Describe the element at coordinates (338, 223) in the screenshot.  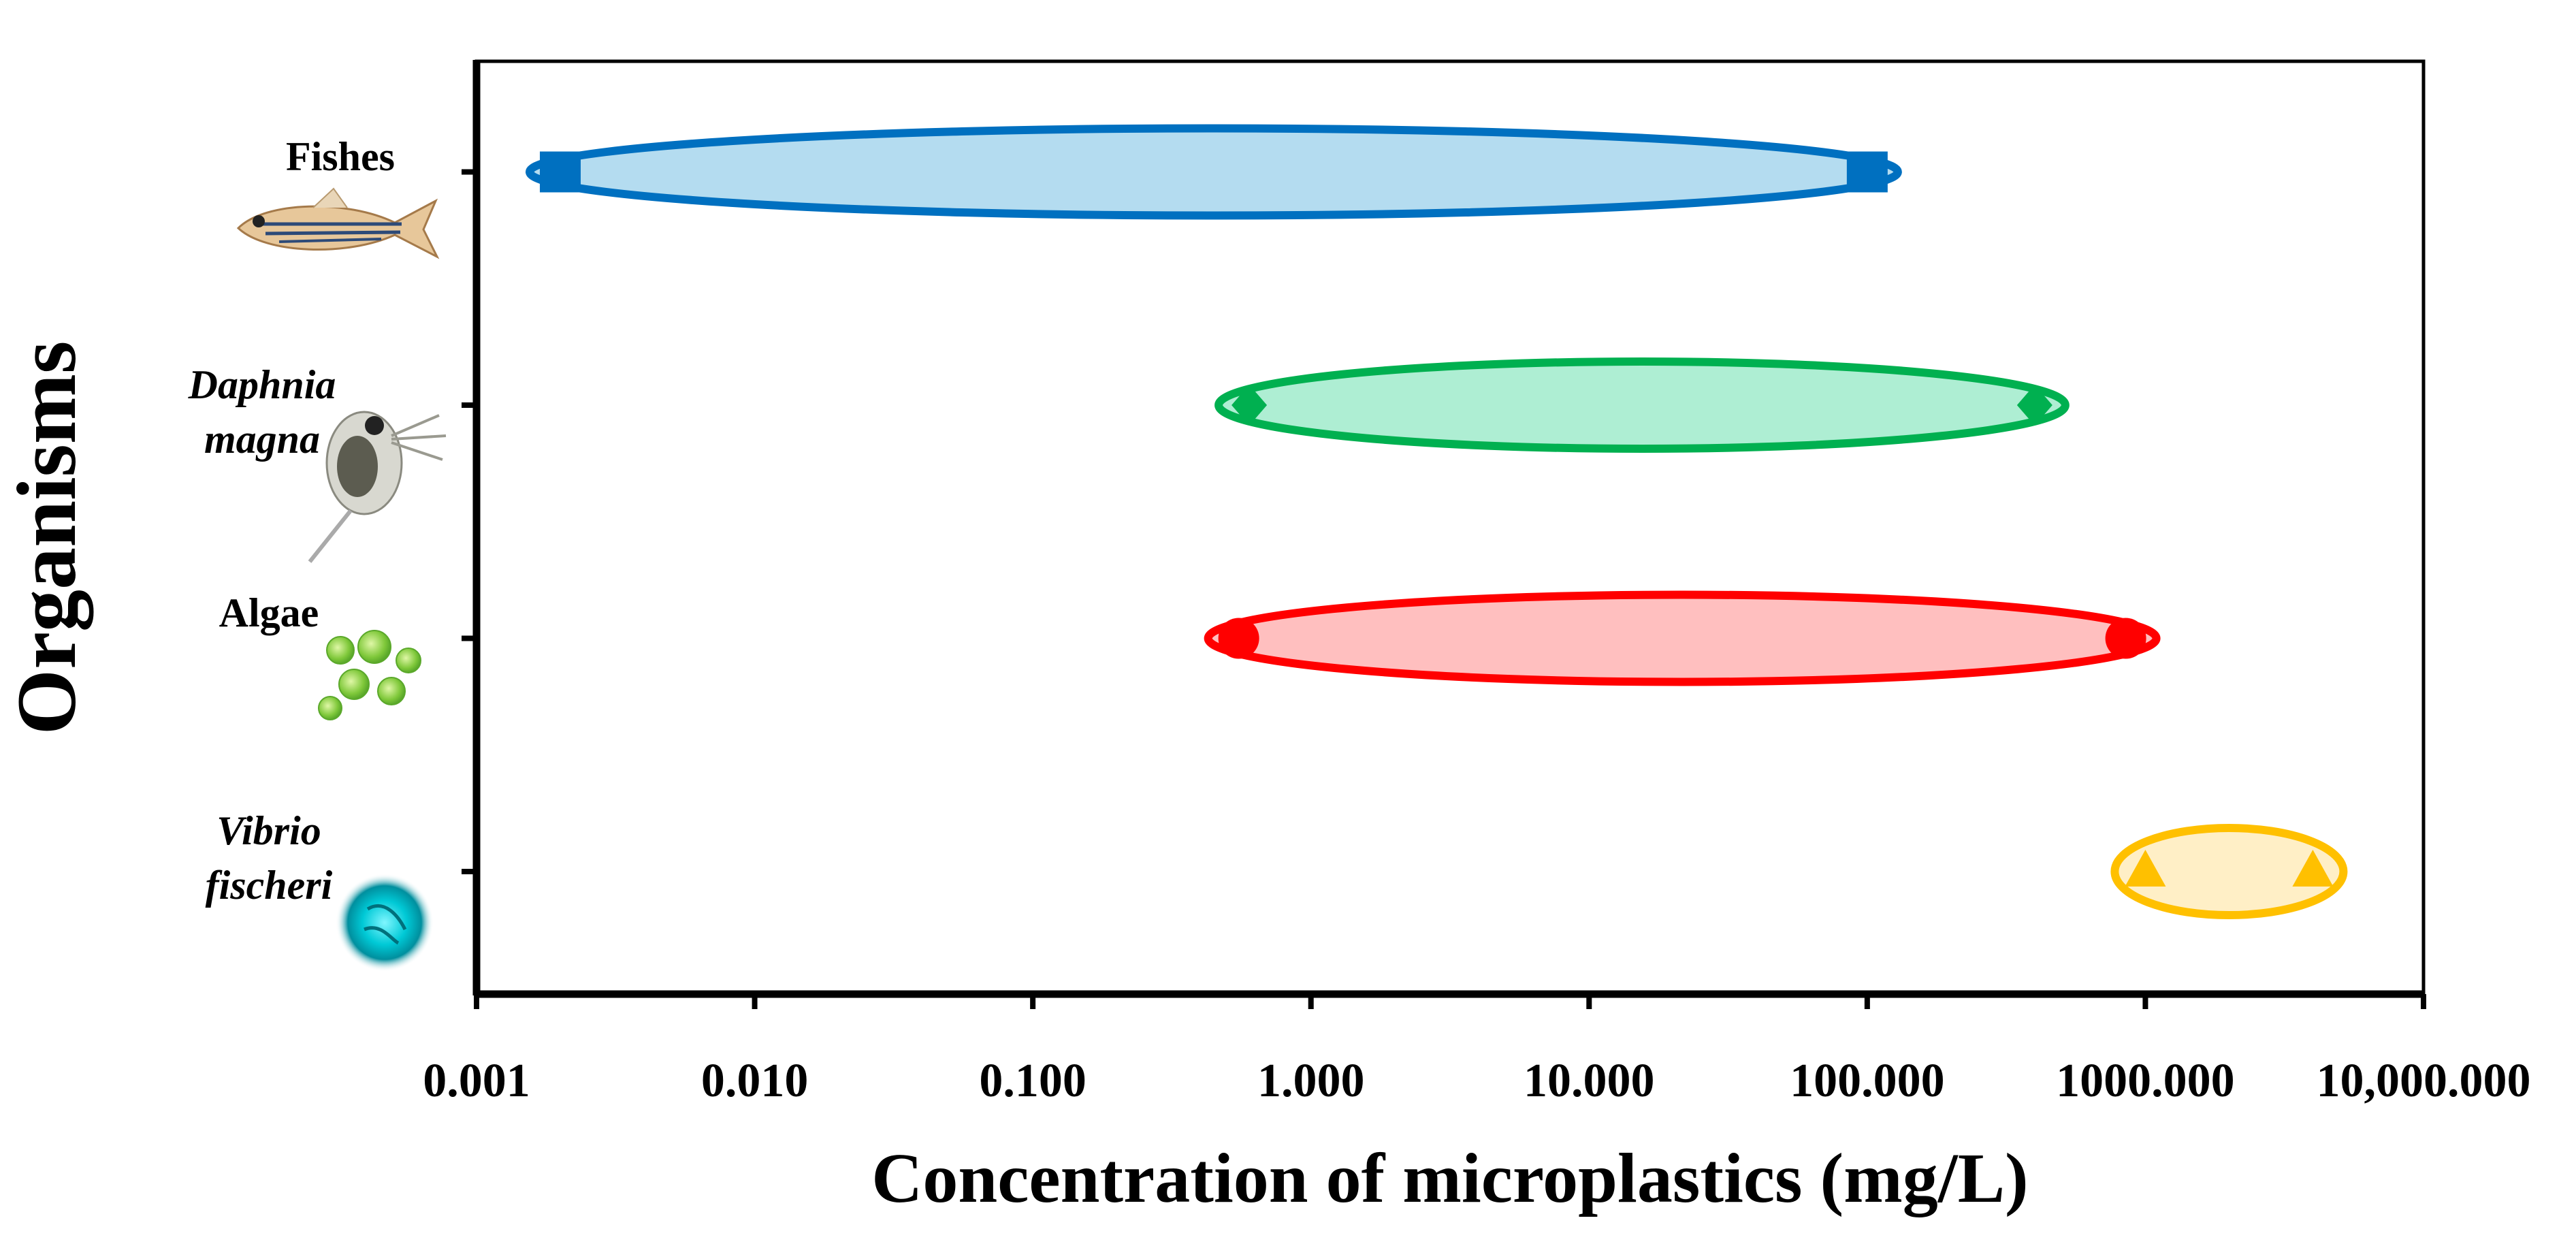
I see `zebrafish-icon` at that location.